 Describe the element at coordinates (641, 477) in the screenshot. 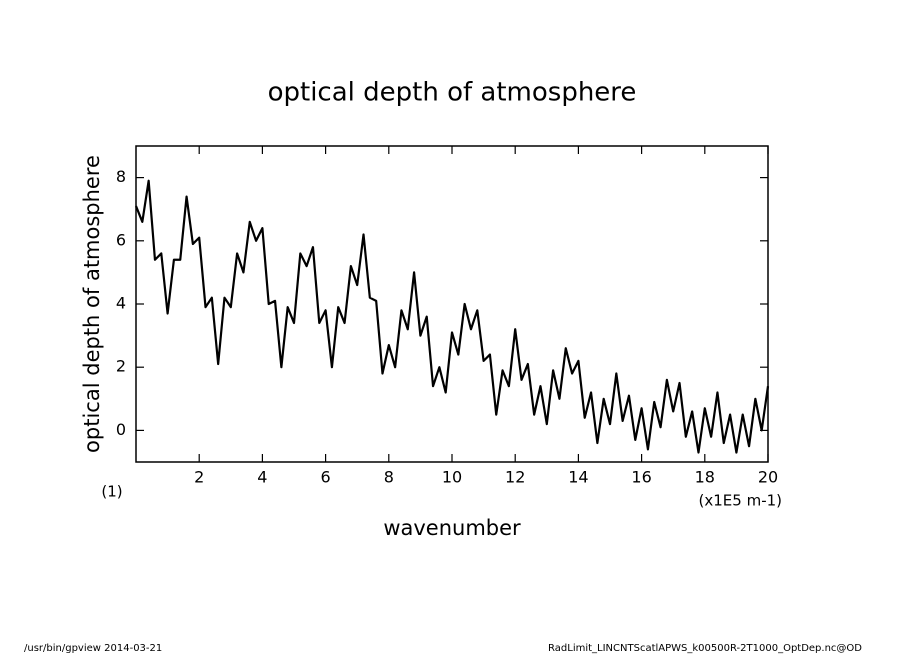

I see `x-tick-label: 16` at that location.